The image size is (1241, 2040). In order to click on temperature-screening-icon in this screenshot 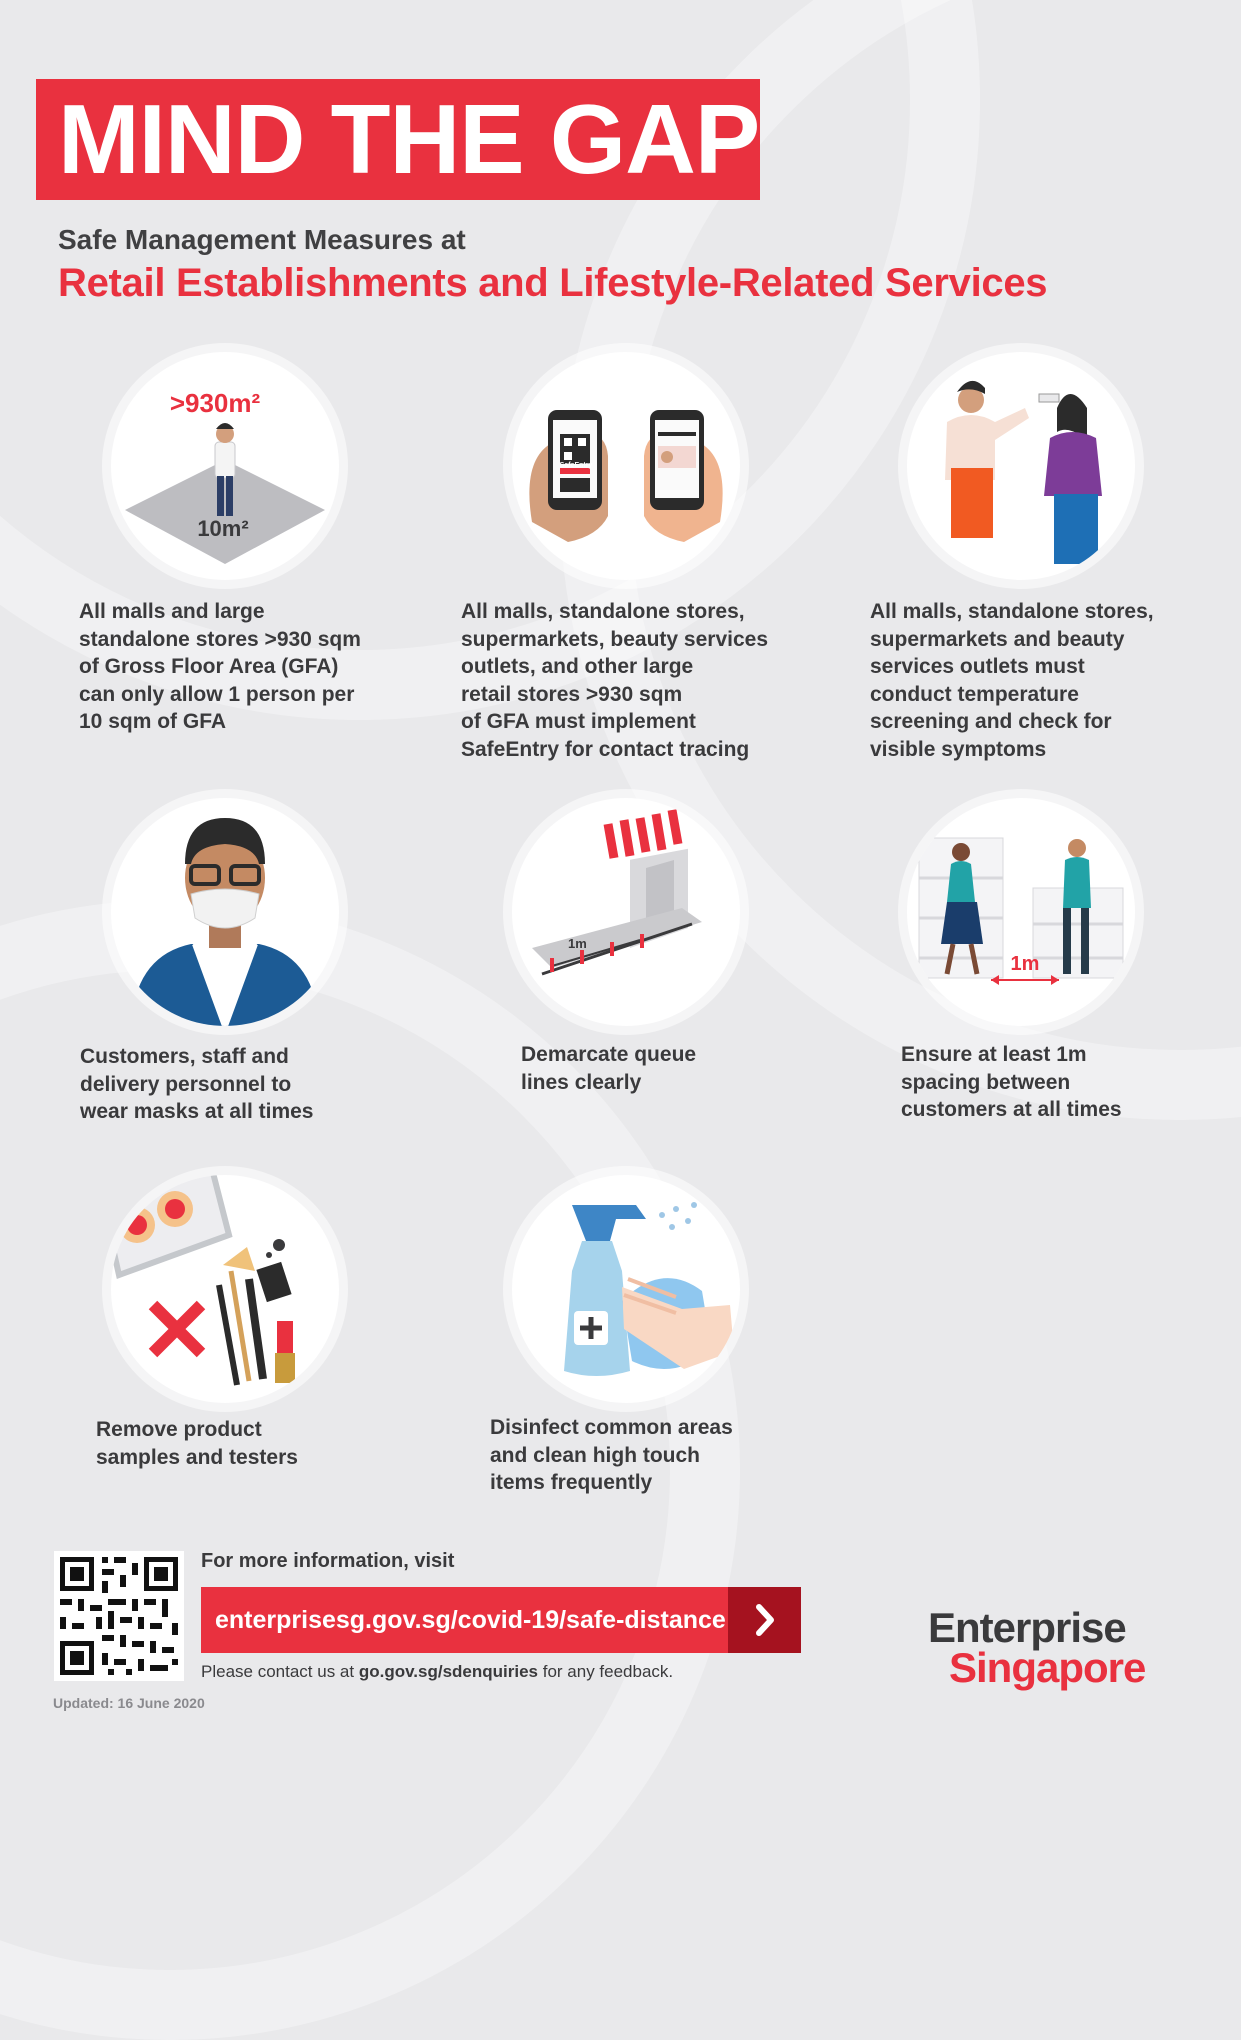, I will do `click(1021, 466)`.